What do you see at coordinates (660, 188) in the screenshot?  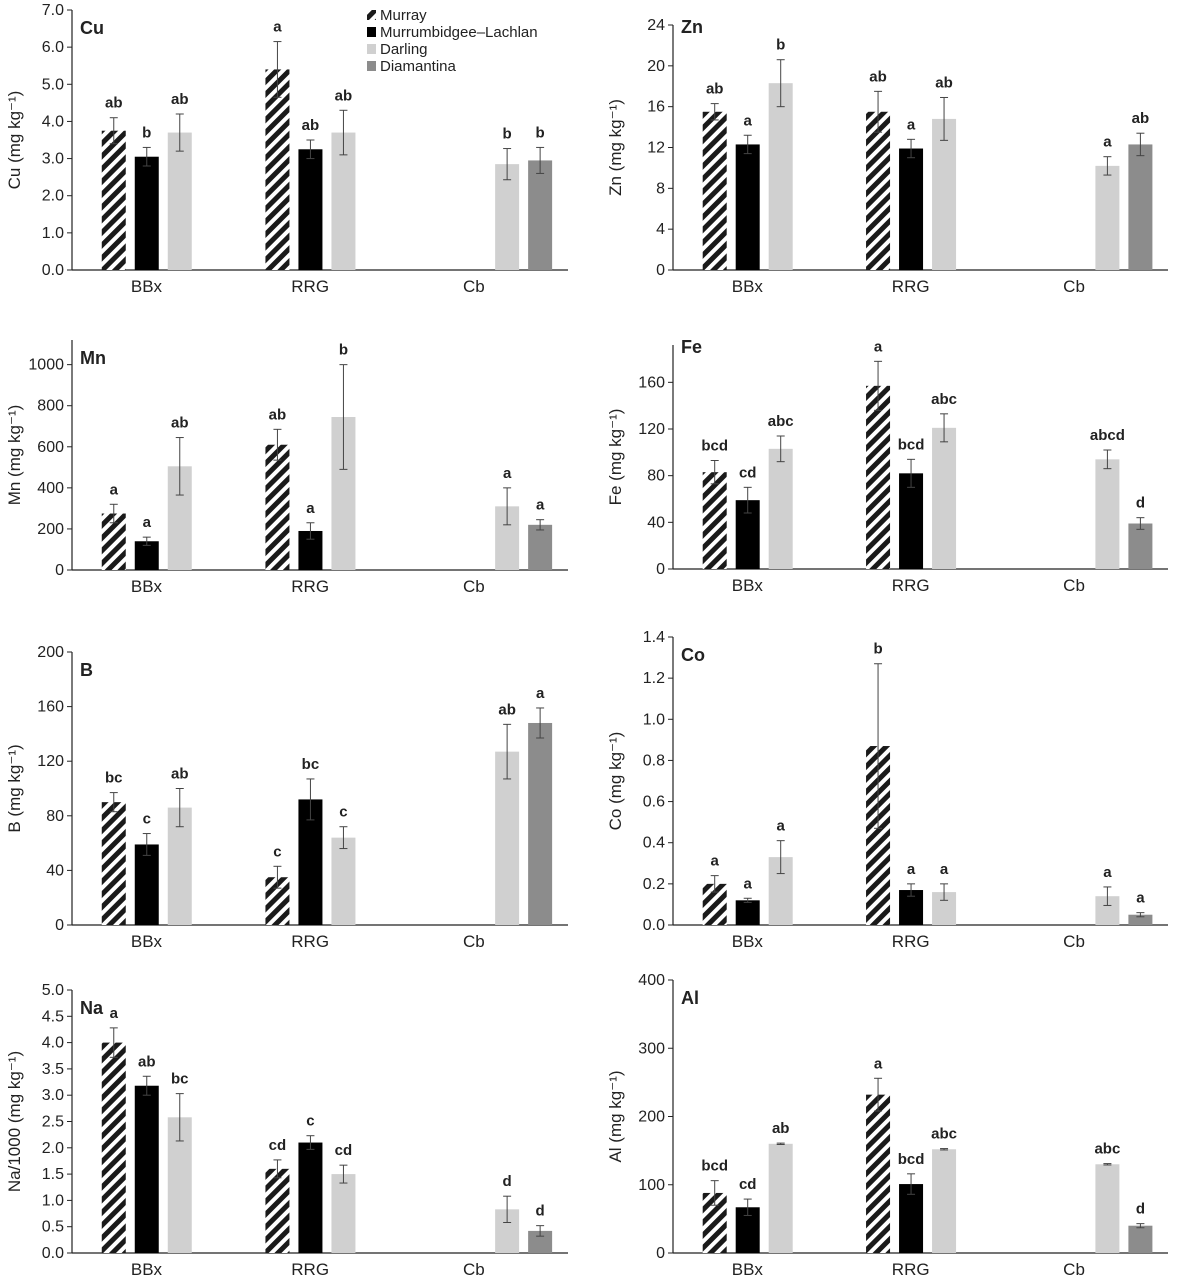 I see `y-tick-label: 8` at bounding box center [660, 188].